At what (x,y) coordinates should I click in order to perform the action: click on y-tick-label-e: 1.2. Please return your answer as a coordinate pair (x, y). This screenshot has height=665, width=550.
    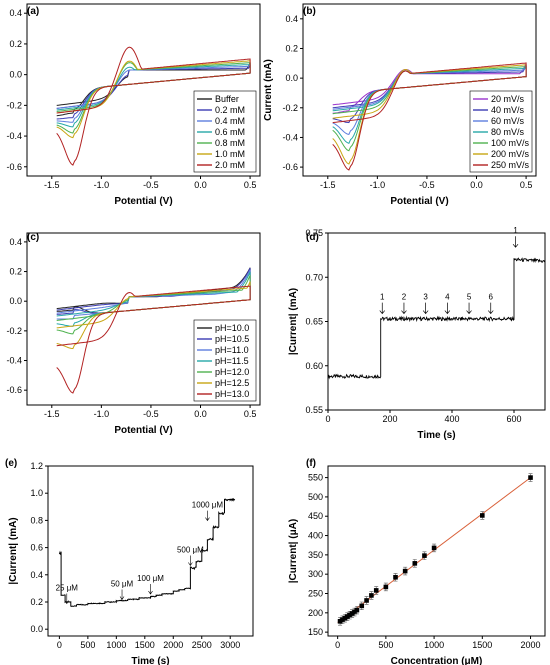
    Looking at the image, I should click on (36, 466).